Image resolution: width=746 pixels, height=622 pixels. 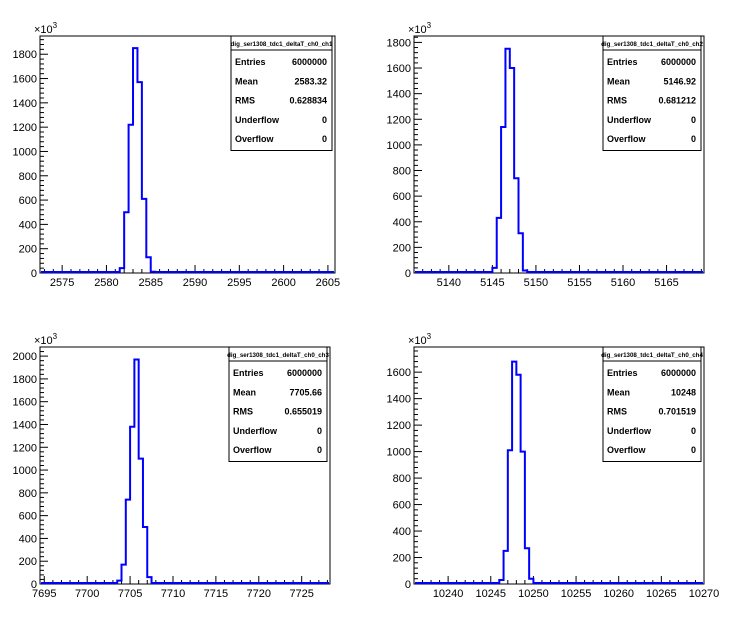 I want to click on x-tick-label: 10270, so click(x=704, y=594).